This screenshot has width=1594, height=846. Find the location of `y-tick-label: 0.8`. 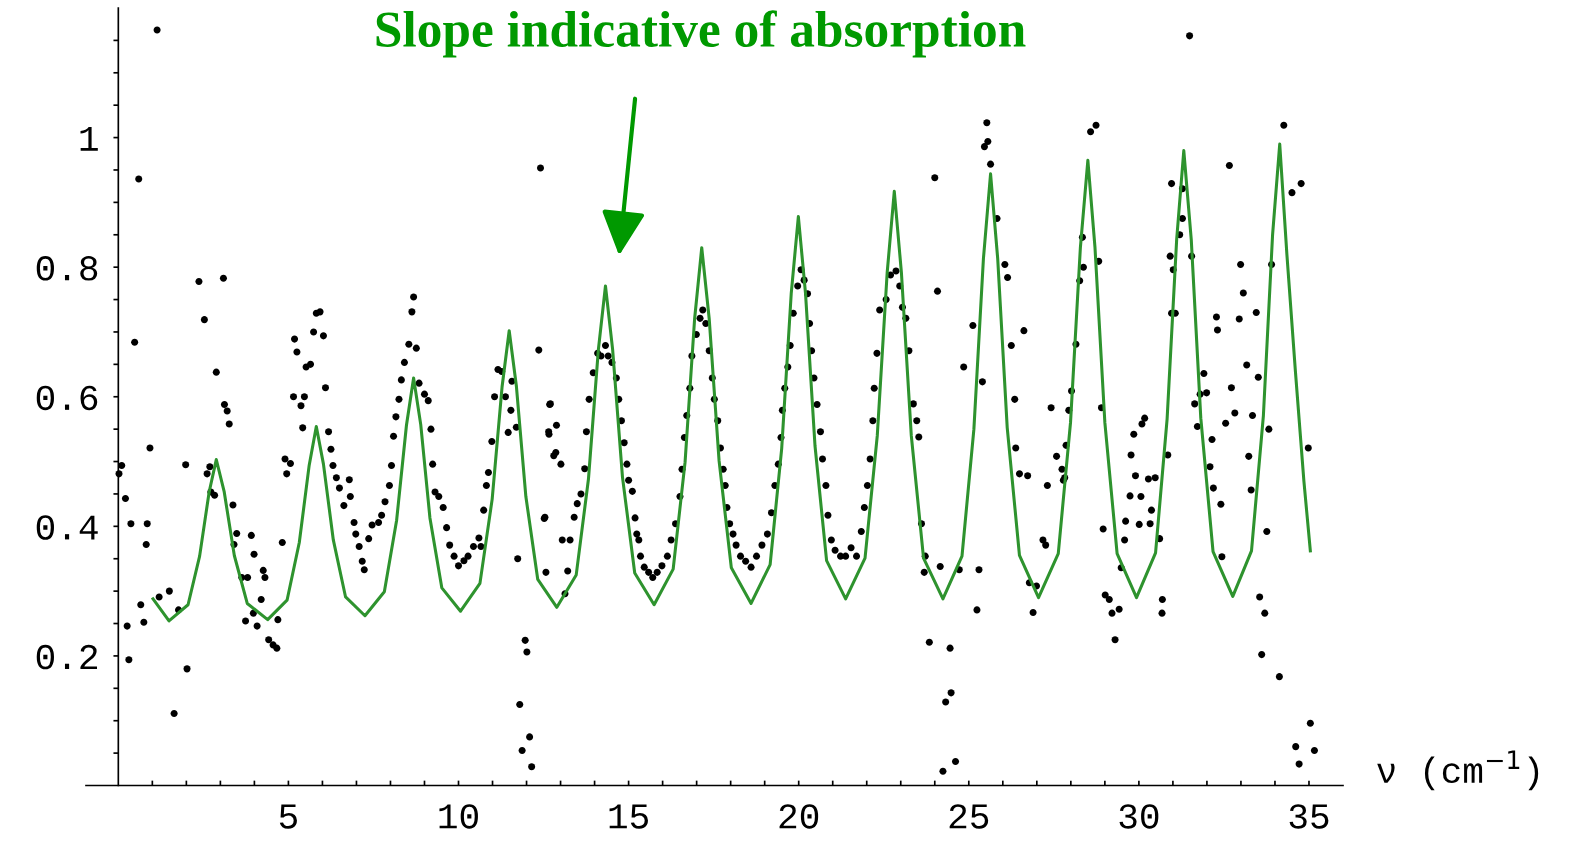

y-tick-label: 0.8 is located at coordinates (67, 268).